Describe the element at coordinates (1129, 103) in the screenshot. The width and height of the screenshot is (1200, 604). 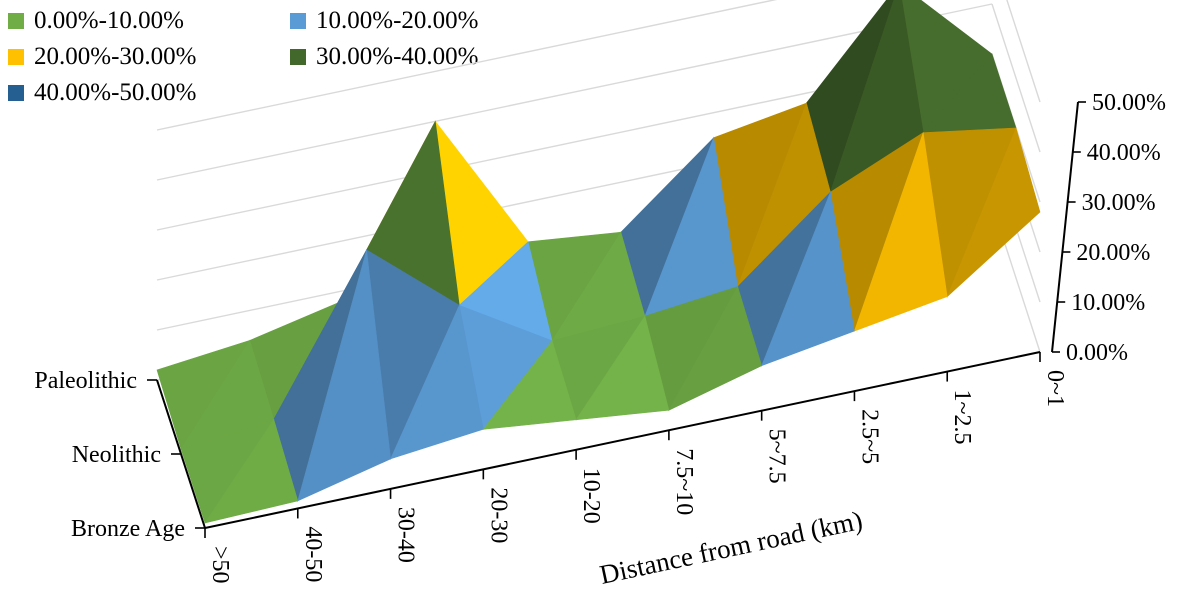
I see `z-tick-label-5: 50.00%` at that location.